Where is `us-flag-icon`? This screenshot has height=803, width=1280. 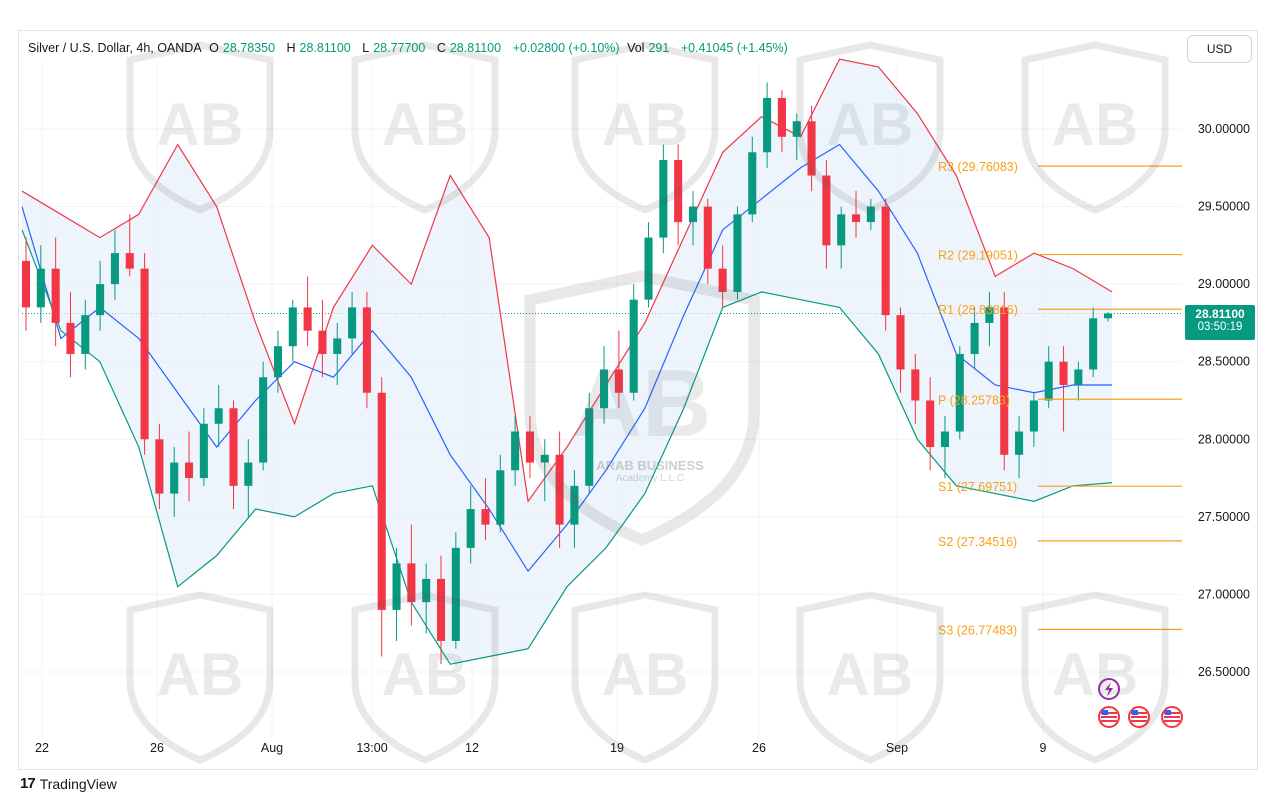
us-flag-icon is located at coordinates (1172, 717).